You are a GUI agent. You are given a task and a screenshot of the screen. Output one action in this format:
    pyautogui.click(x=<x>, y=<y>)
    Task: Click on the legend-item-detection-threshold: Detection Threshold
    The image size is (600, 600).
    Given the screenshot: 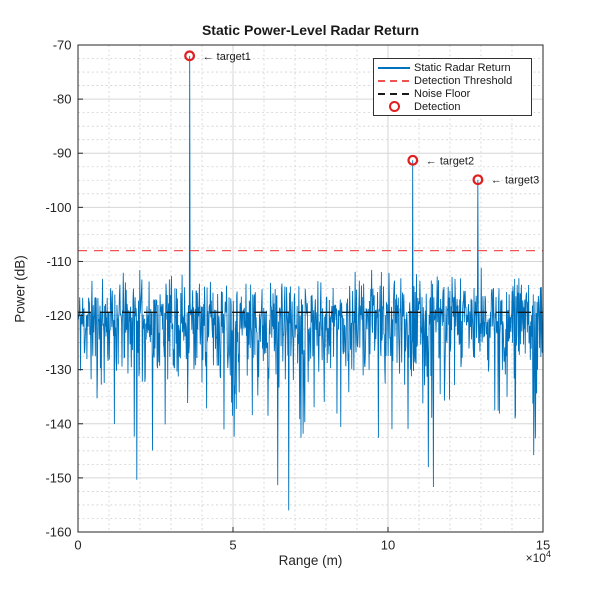 What is the action you would take?
    pyautogui.click(x=452, y=80)
    